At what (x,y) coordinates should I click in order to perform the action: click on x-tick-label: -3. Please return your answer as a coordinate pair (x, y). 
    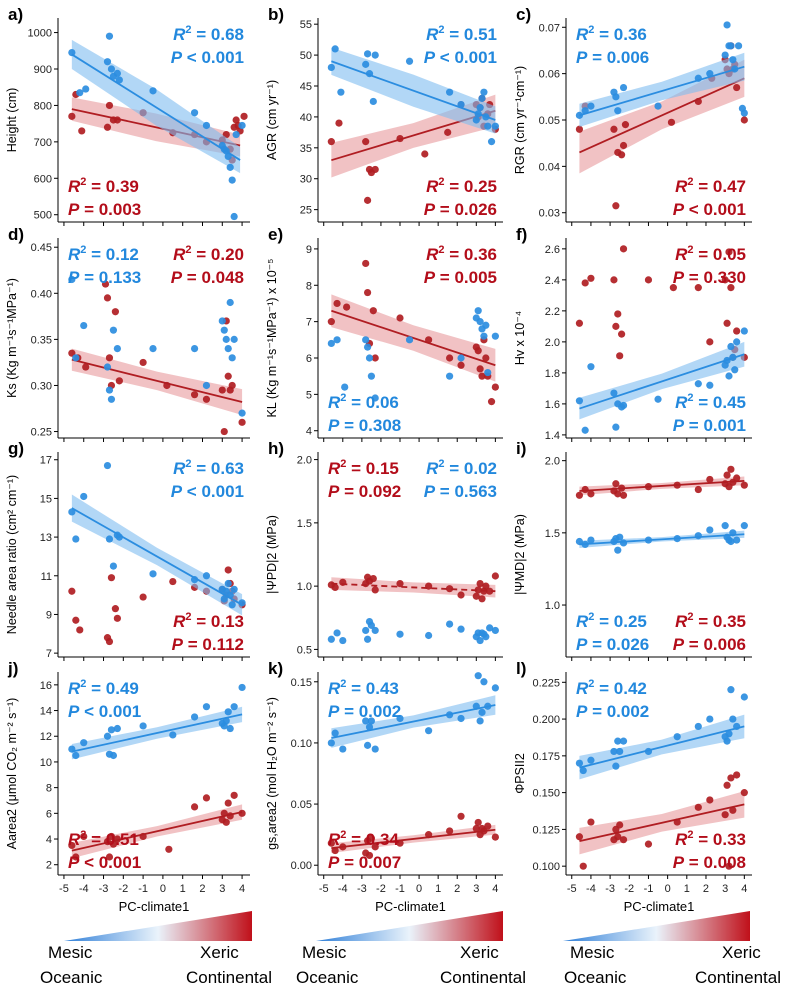
    Looking at the image, I should click on (610, 889).